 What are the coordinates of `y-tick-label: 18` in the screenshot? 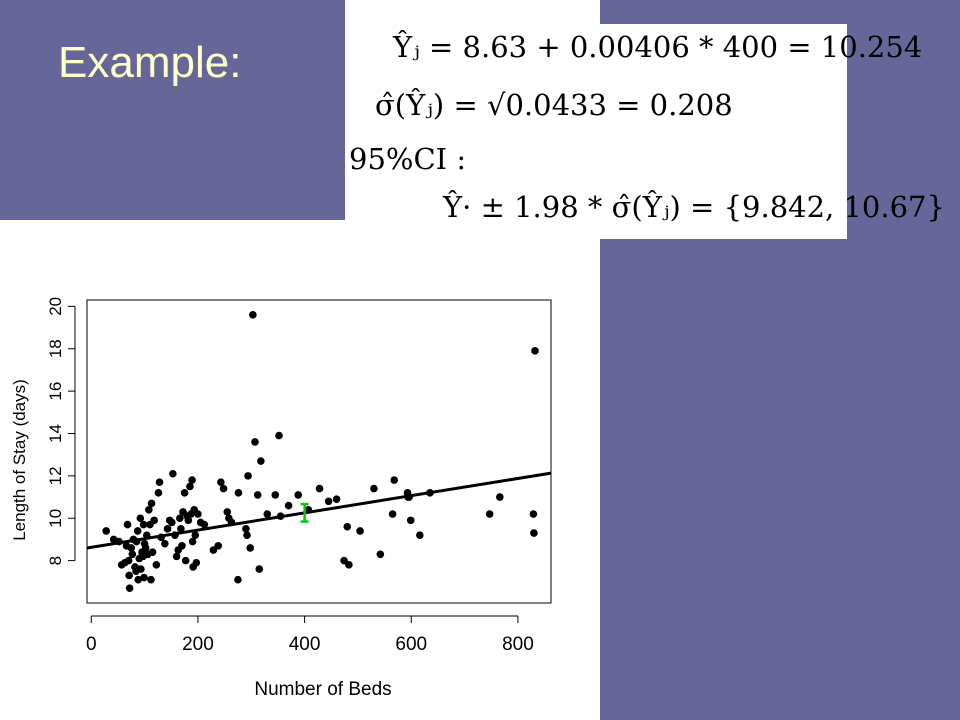 It's located at (55, 348).